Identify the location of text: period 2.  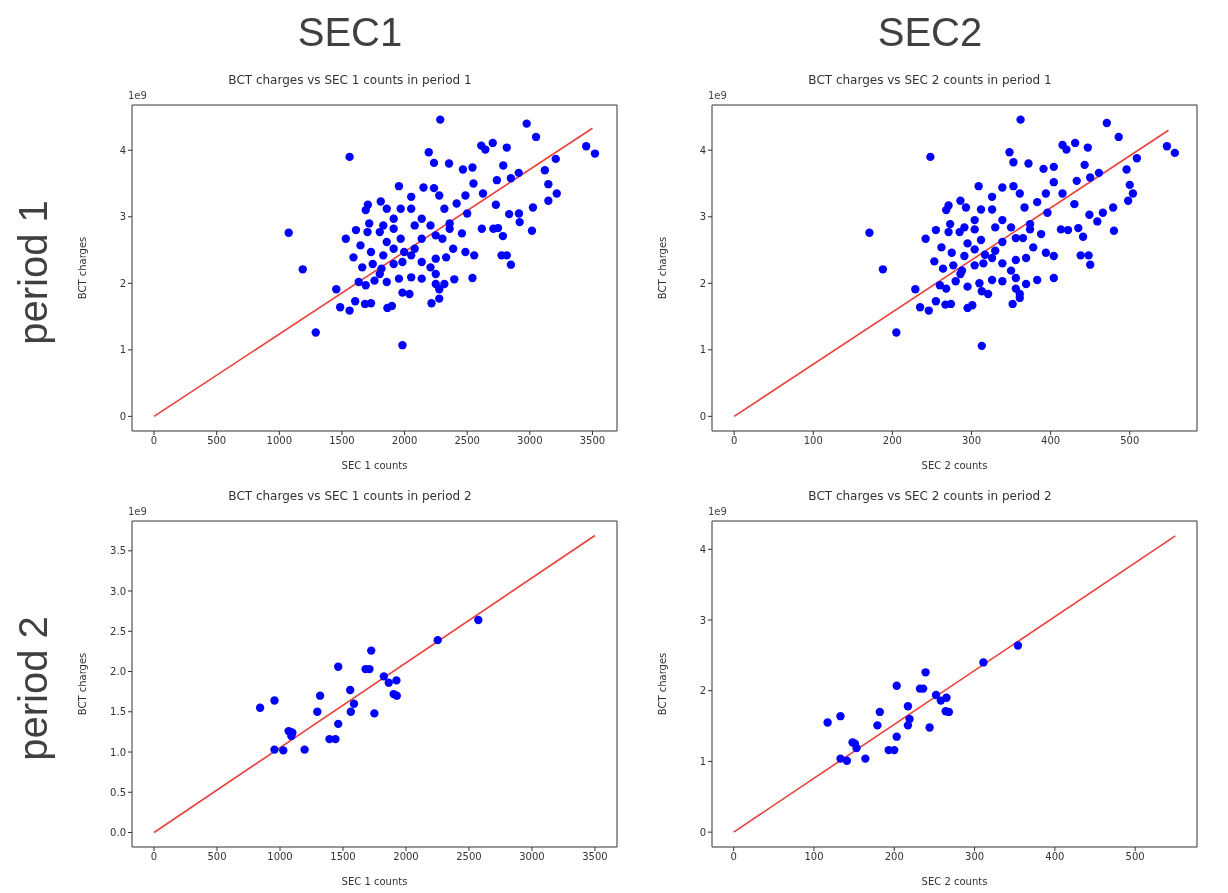
(33, 688).